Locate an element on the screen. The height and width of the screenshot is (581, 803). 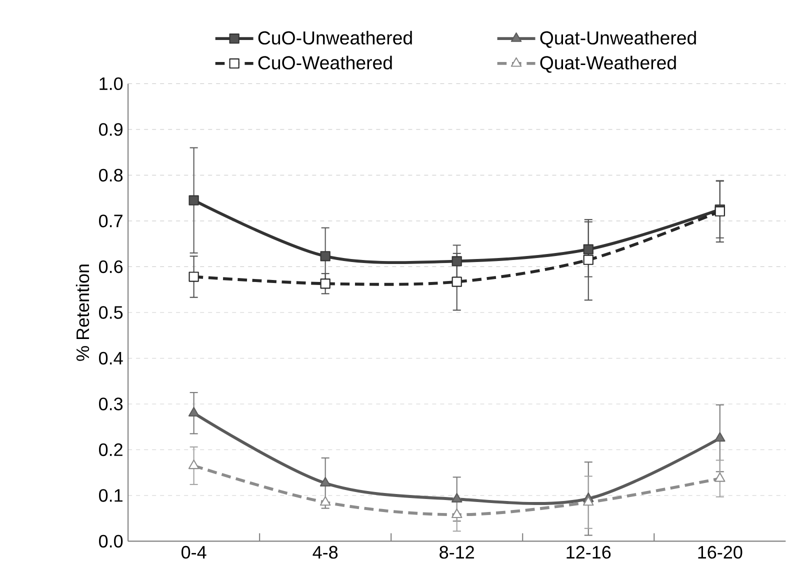
y-tick-label: 0.9 is located at coordinates (110, 129).